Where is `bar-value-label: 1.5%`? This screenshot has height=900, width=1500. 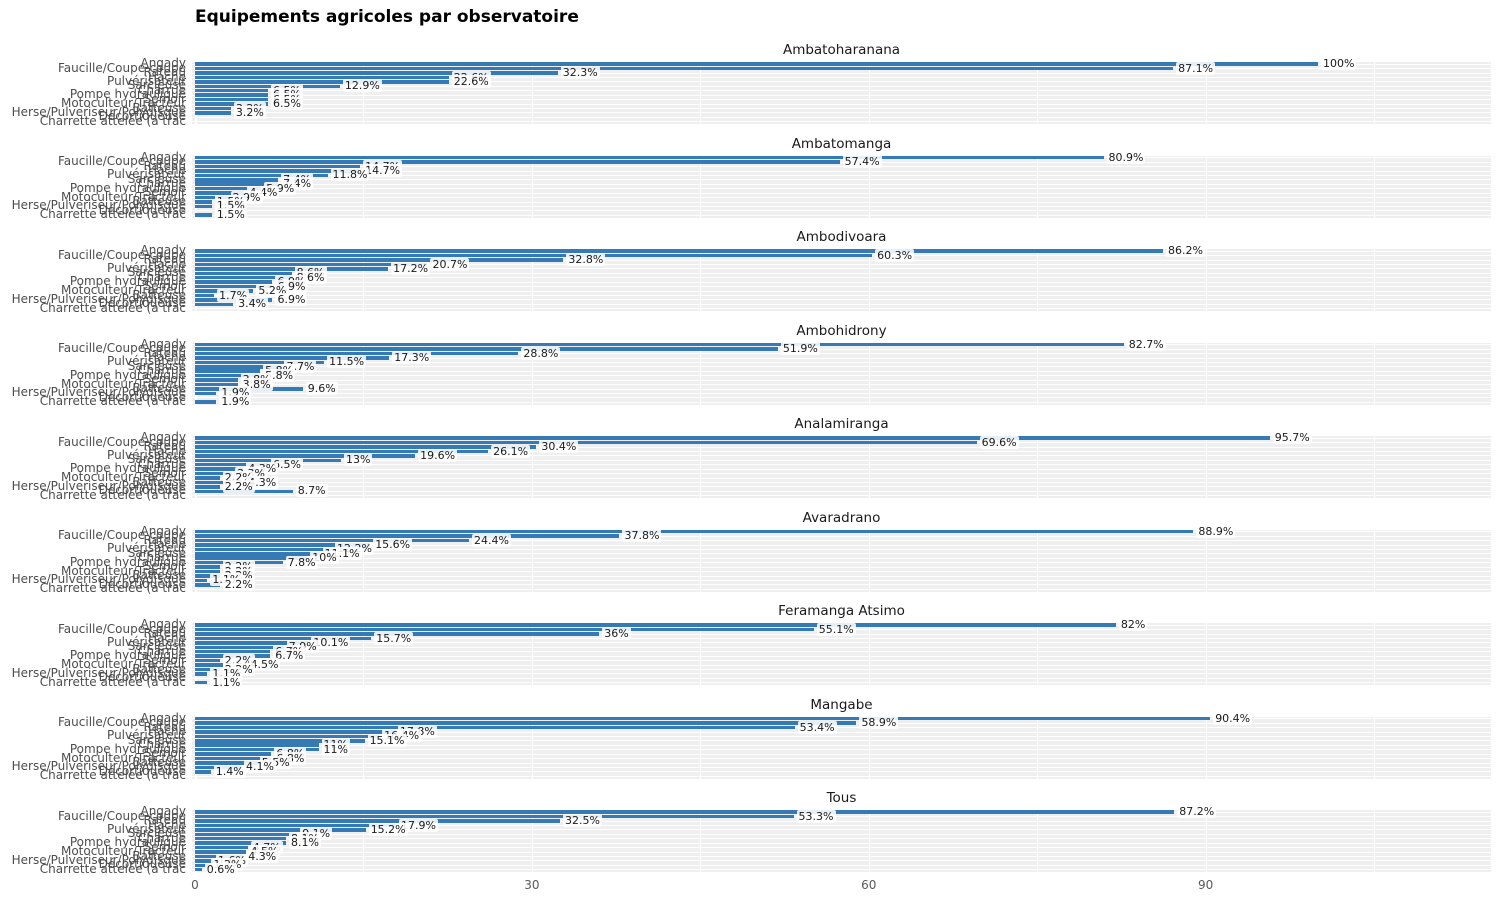
bar-value-label: 1.5% is located at coordinates (230, 215).